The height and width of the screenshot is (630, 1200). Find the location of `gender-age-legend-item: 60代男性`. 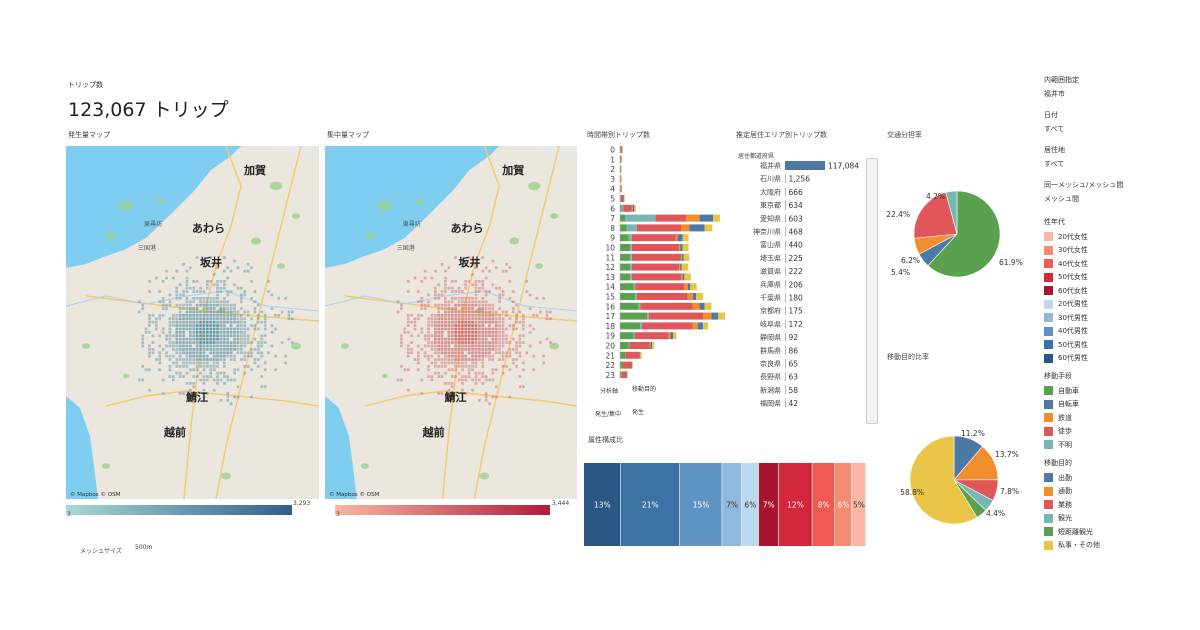

gender-age-legend-item: 60代男性 is located at coordinates (1104, 359).